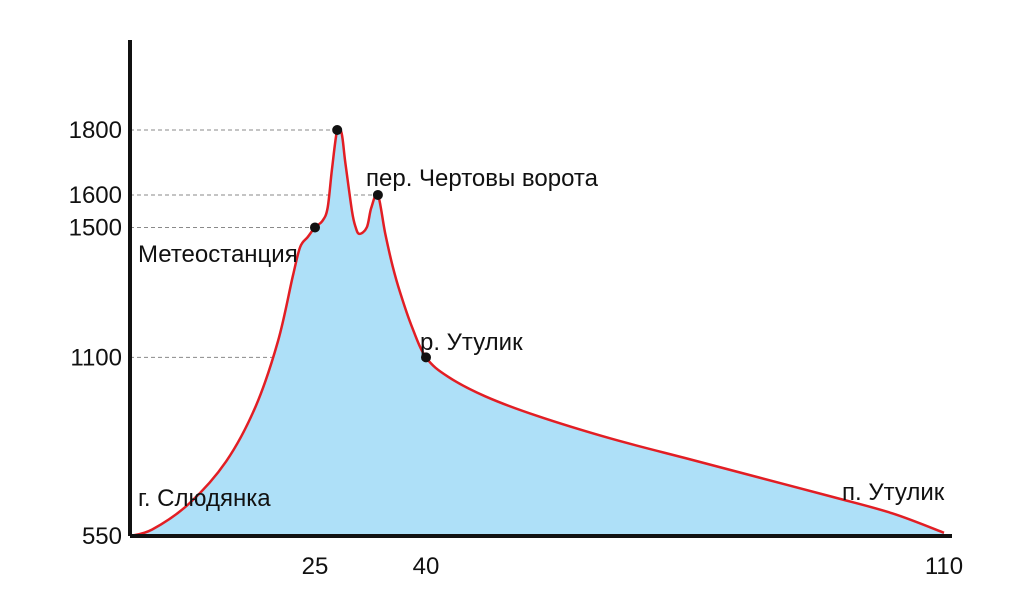  I want to click on label-utulik-settlement: п. Утулик, so click(893, 492).